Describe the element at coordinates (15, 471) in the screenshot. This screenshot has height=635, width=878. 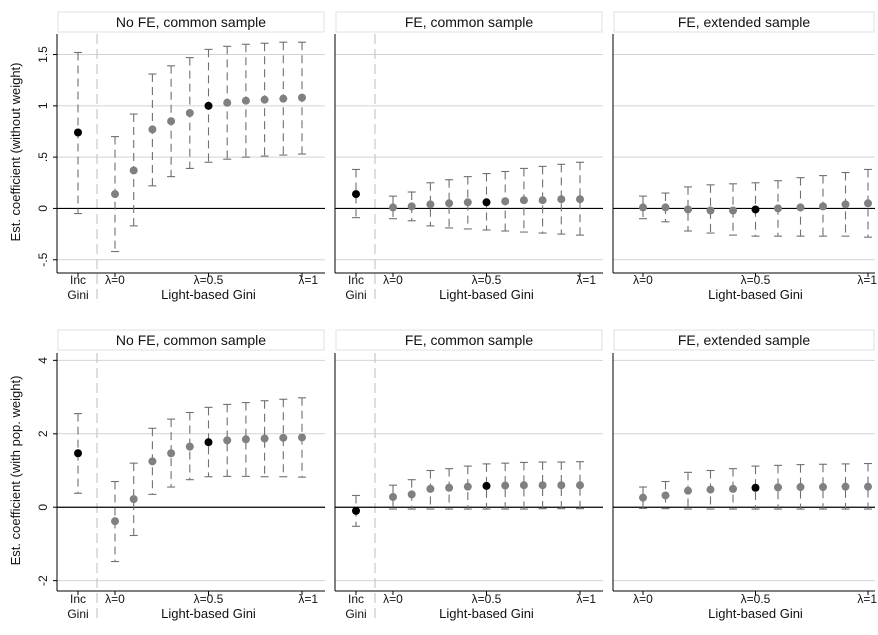
I see `y-axis-label: Est. coefficient (with pop. weight)` at that location.